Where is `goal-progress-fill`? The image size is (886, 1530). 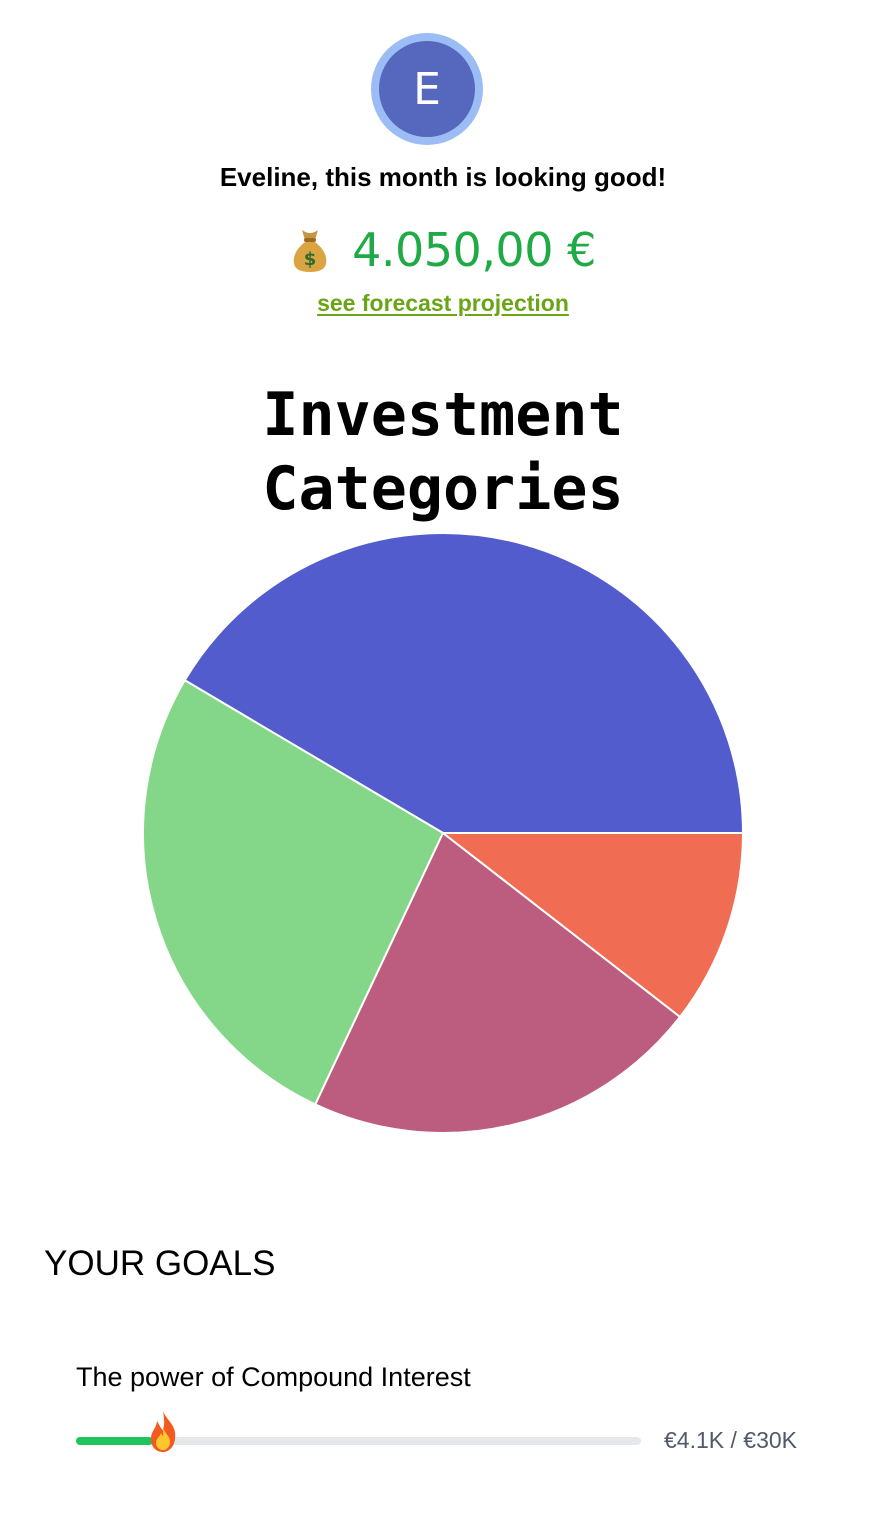 goal-progress-fill is located at coordinates (115, 1441).